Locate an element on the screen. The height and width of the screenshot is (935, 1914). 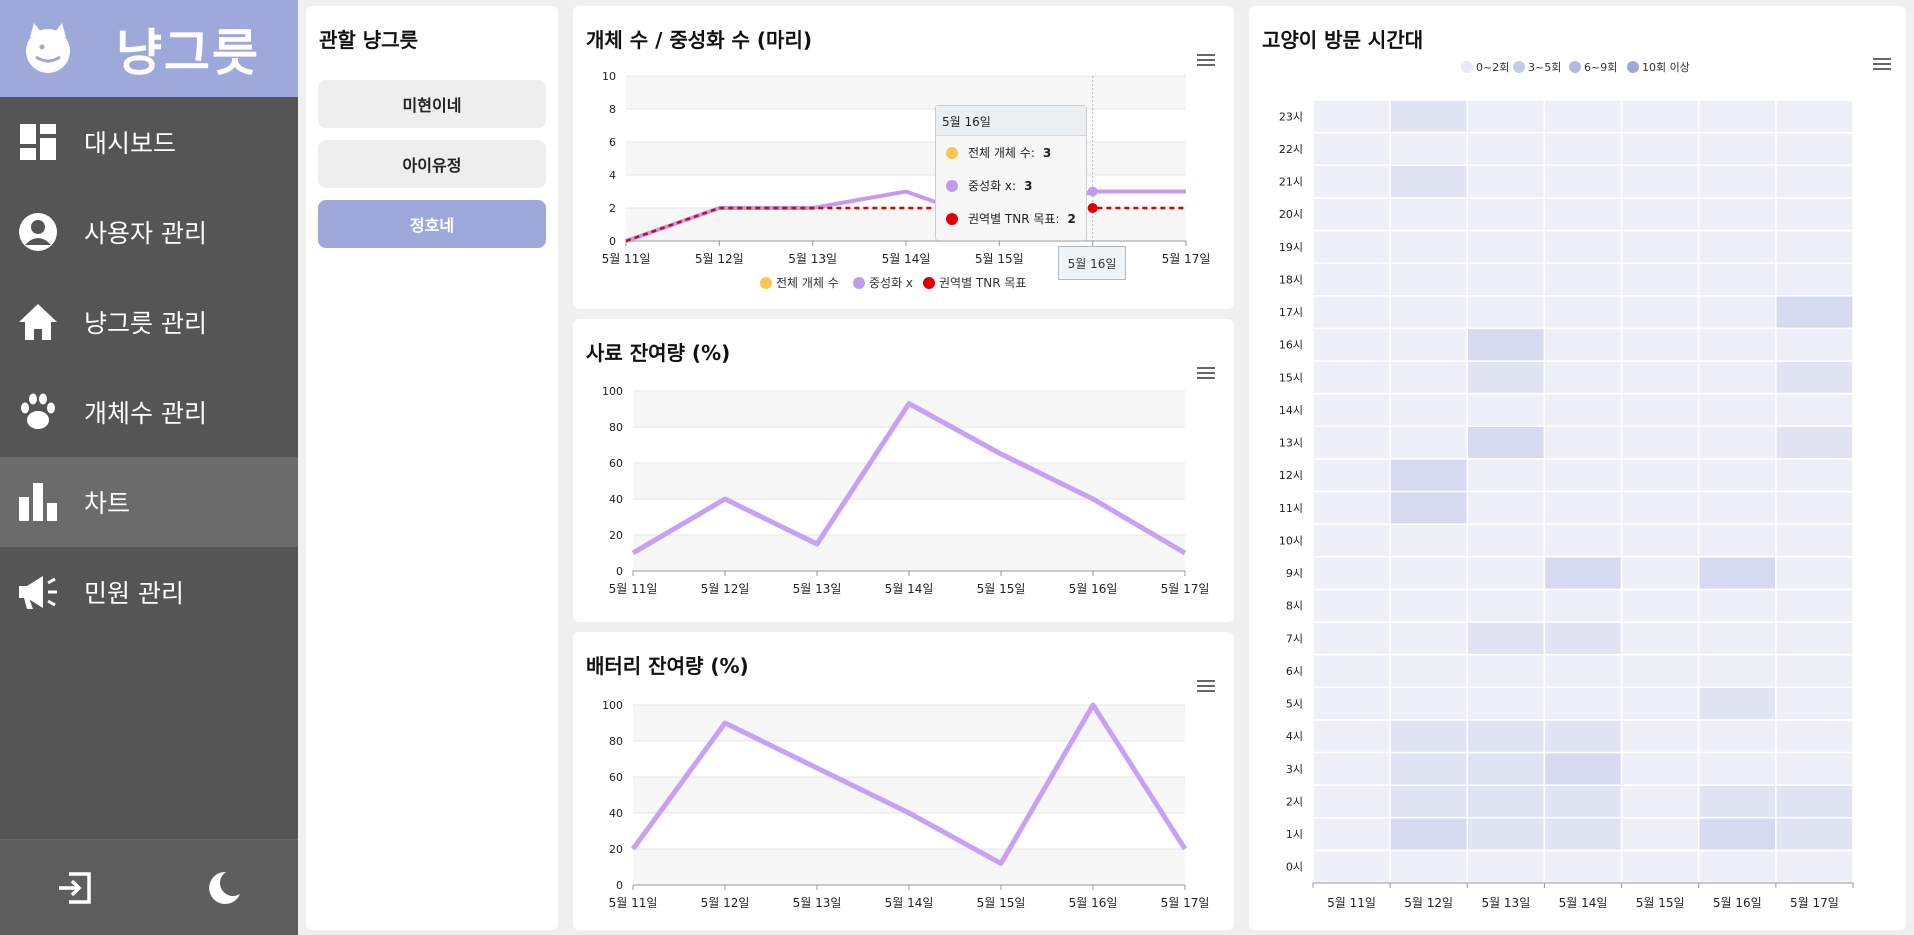
moon-icon is located at coordinates (224, 888).